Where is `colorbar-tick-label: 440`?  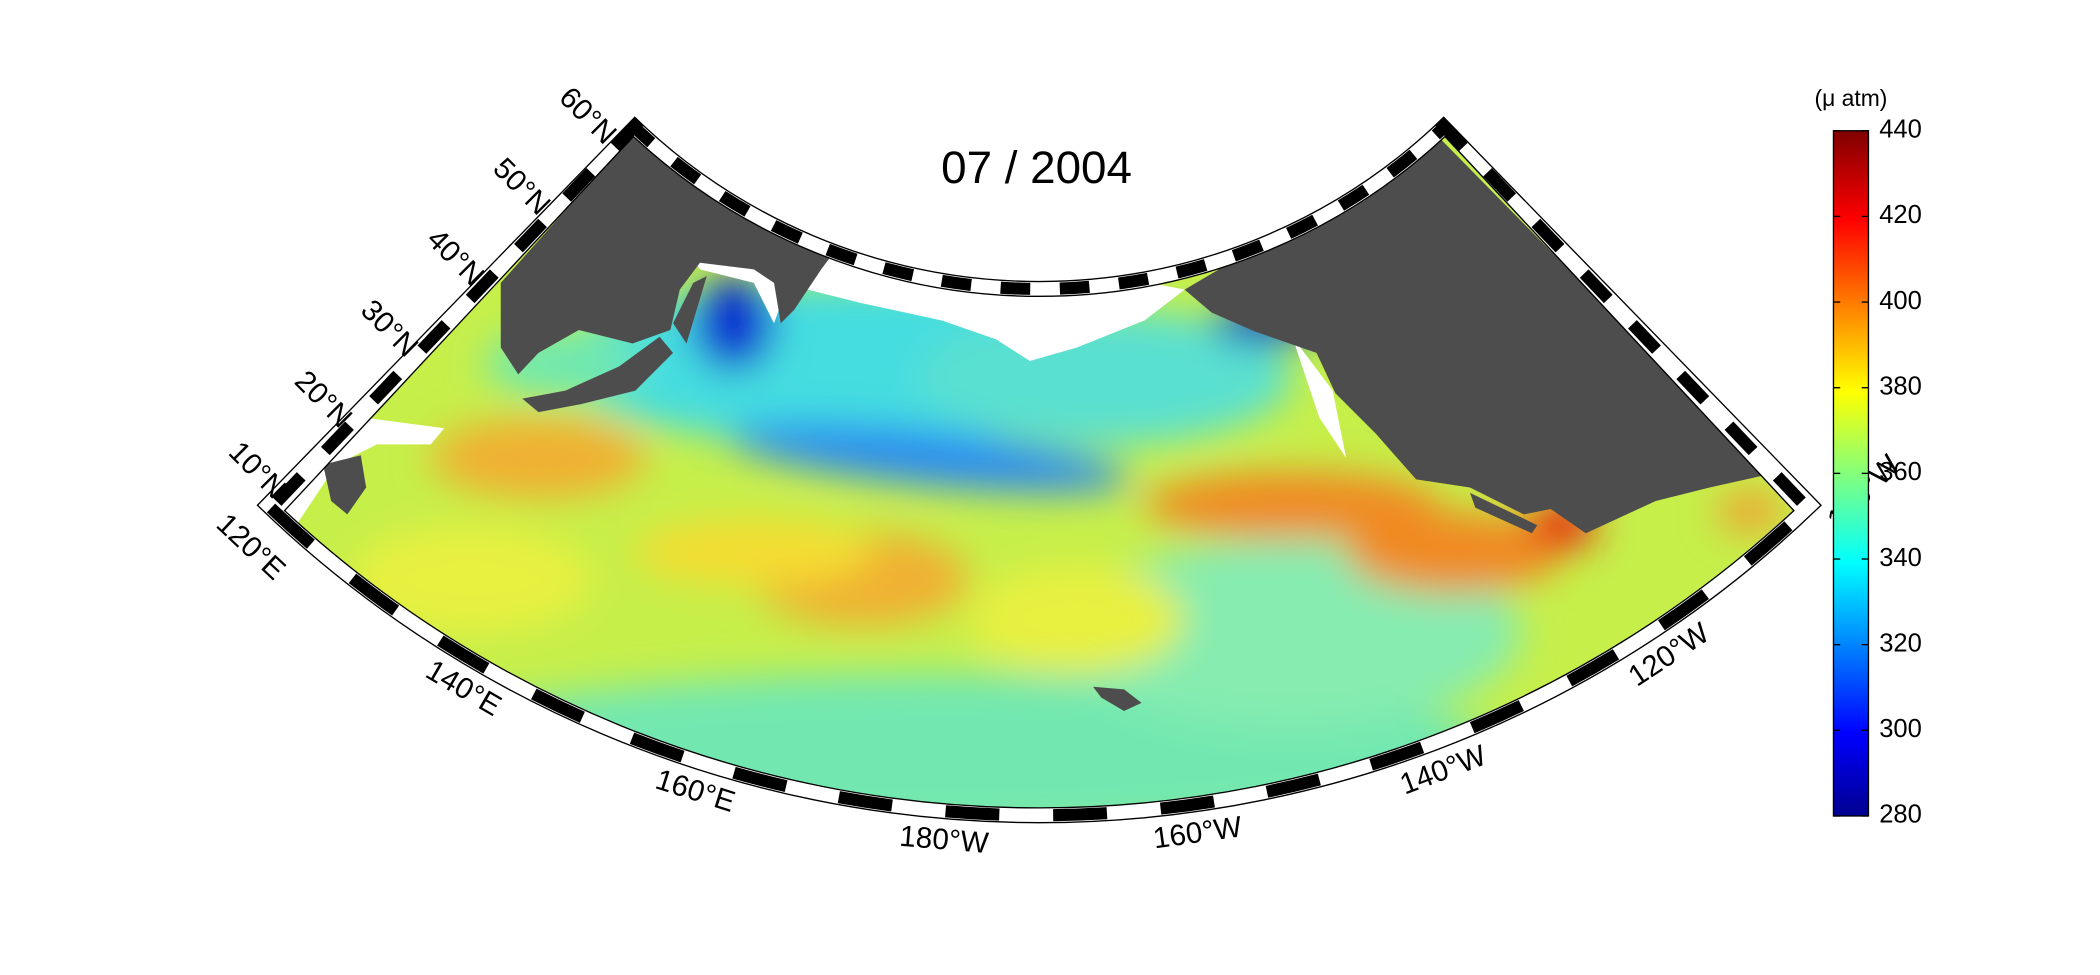
colorbar-tick-label: 440 is located at coordinates (1900, 130).